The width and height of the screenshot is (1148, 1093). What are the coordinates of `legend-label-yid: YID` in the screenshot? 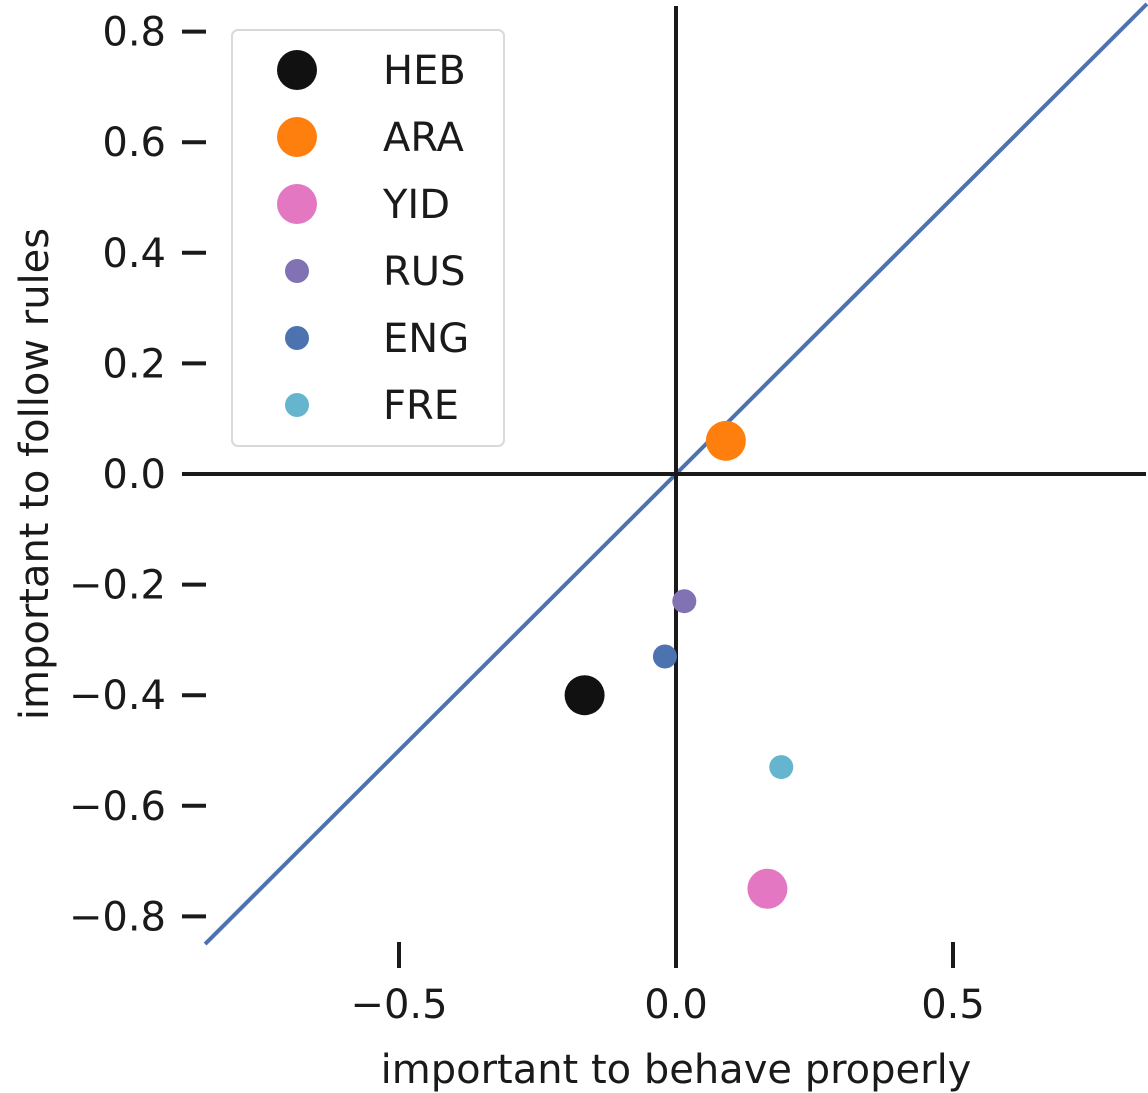 It's located at (416, 205).